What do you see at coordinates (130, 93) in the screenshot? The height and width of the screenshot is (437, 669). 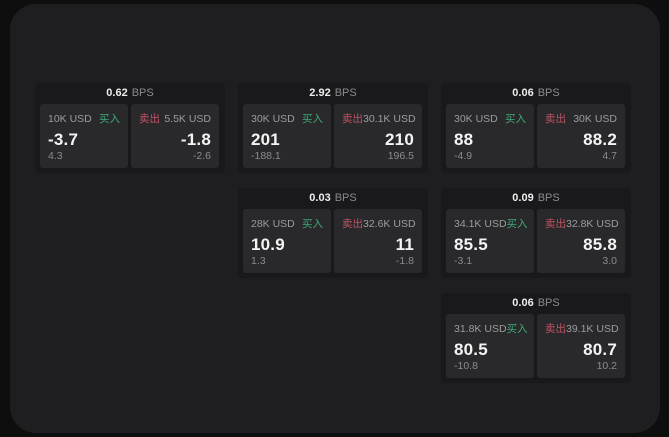 I see `card-header: 0.62 BPS` at bounding box center [130, 93].